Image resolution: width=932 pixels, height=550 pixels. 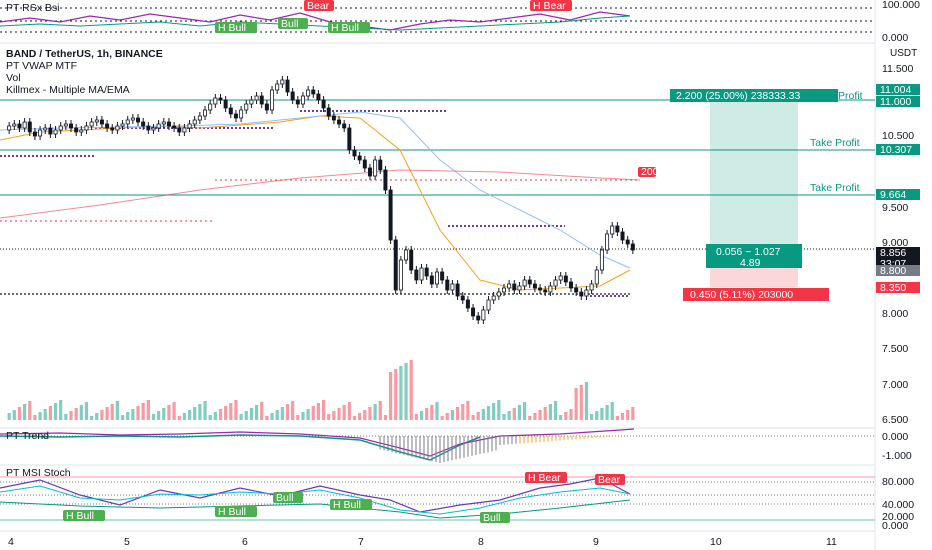 I want to click on price-tag: 8.350, so click(x=898, y=288).